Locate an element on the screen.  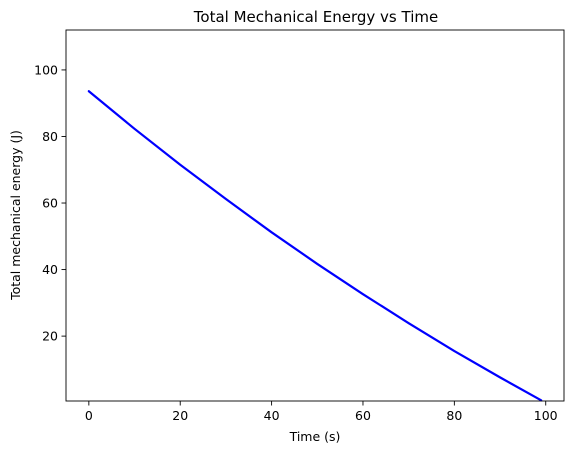
x-axis: 0 20 40 60 80 100 is located at coordinates (321, 412).